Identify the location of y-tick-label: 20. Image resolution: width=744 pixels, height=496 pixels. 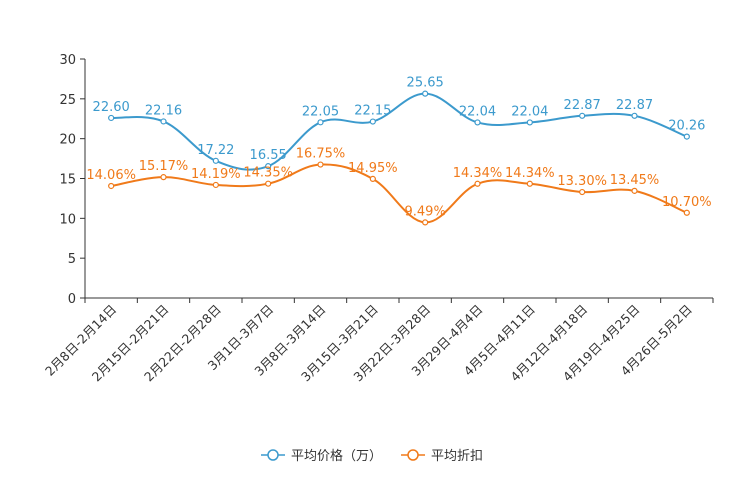
(67, 140).